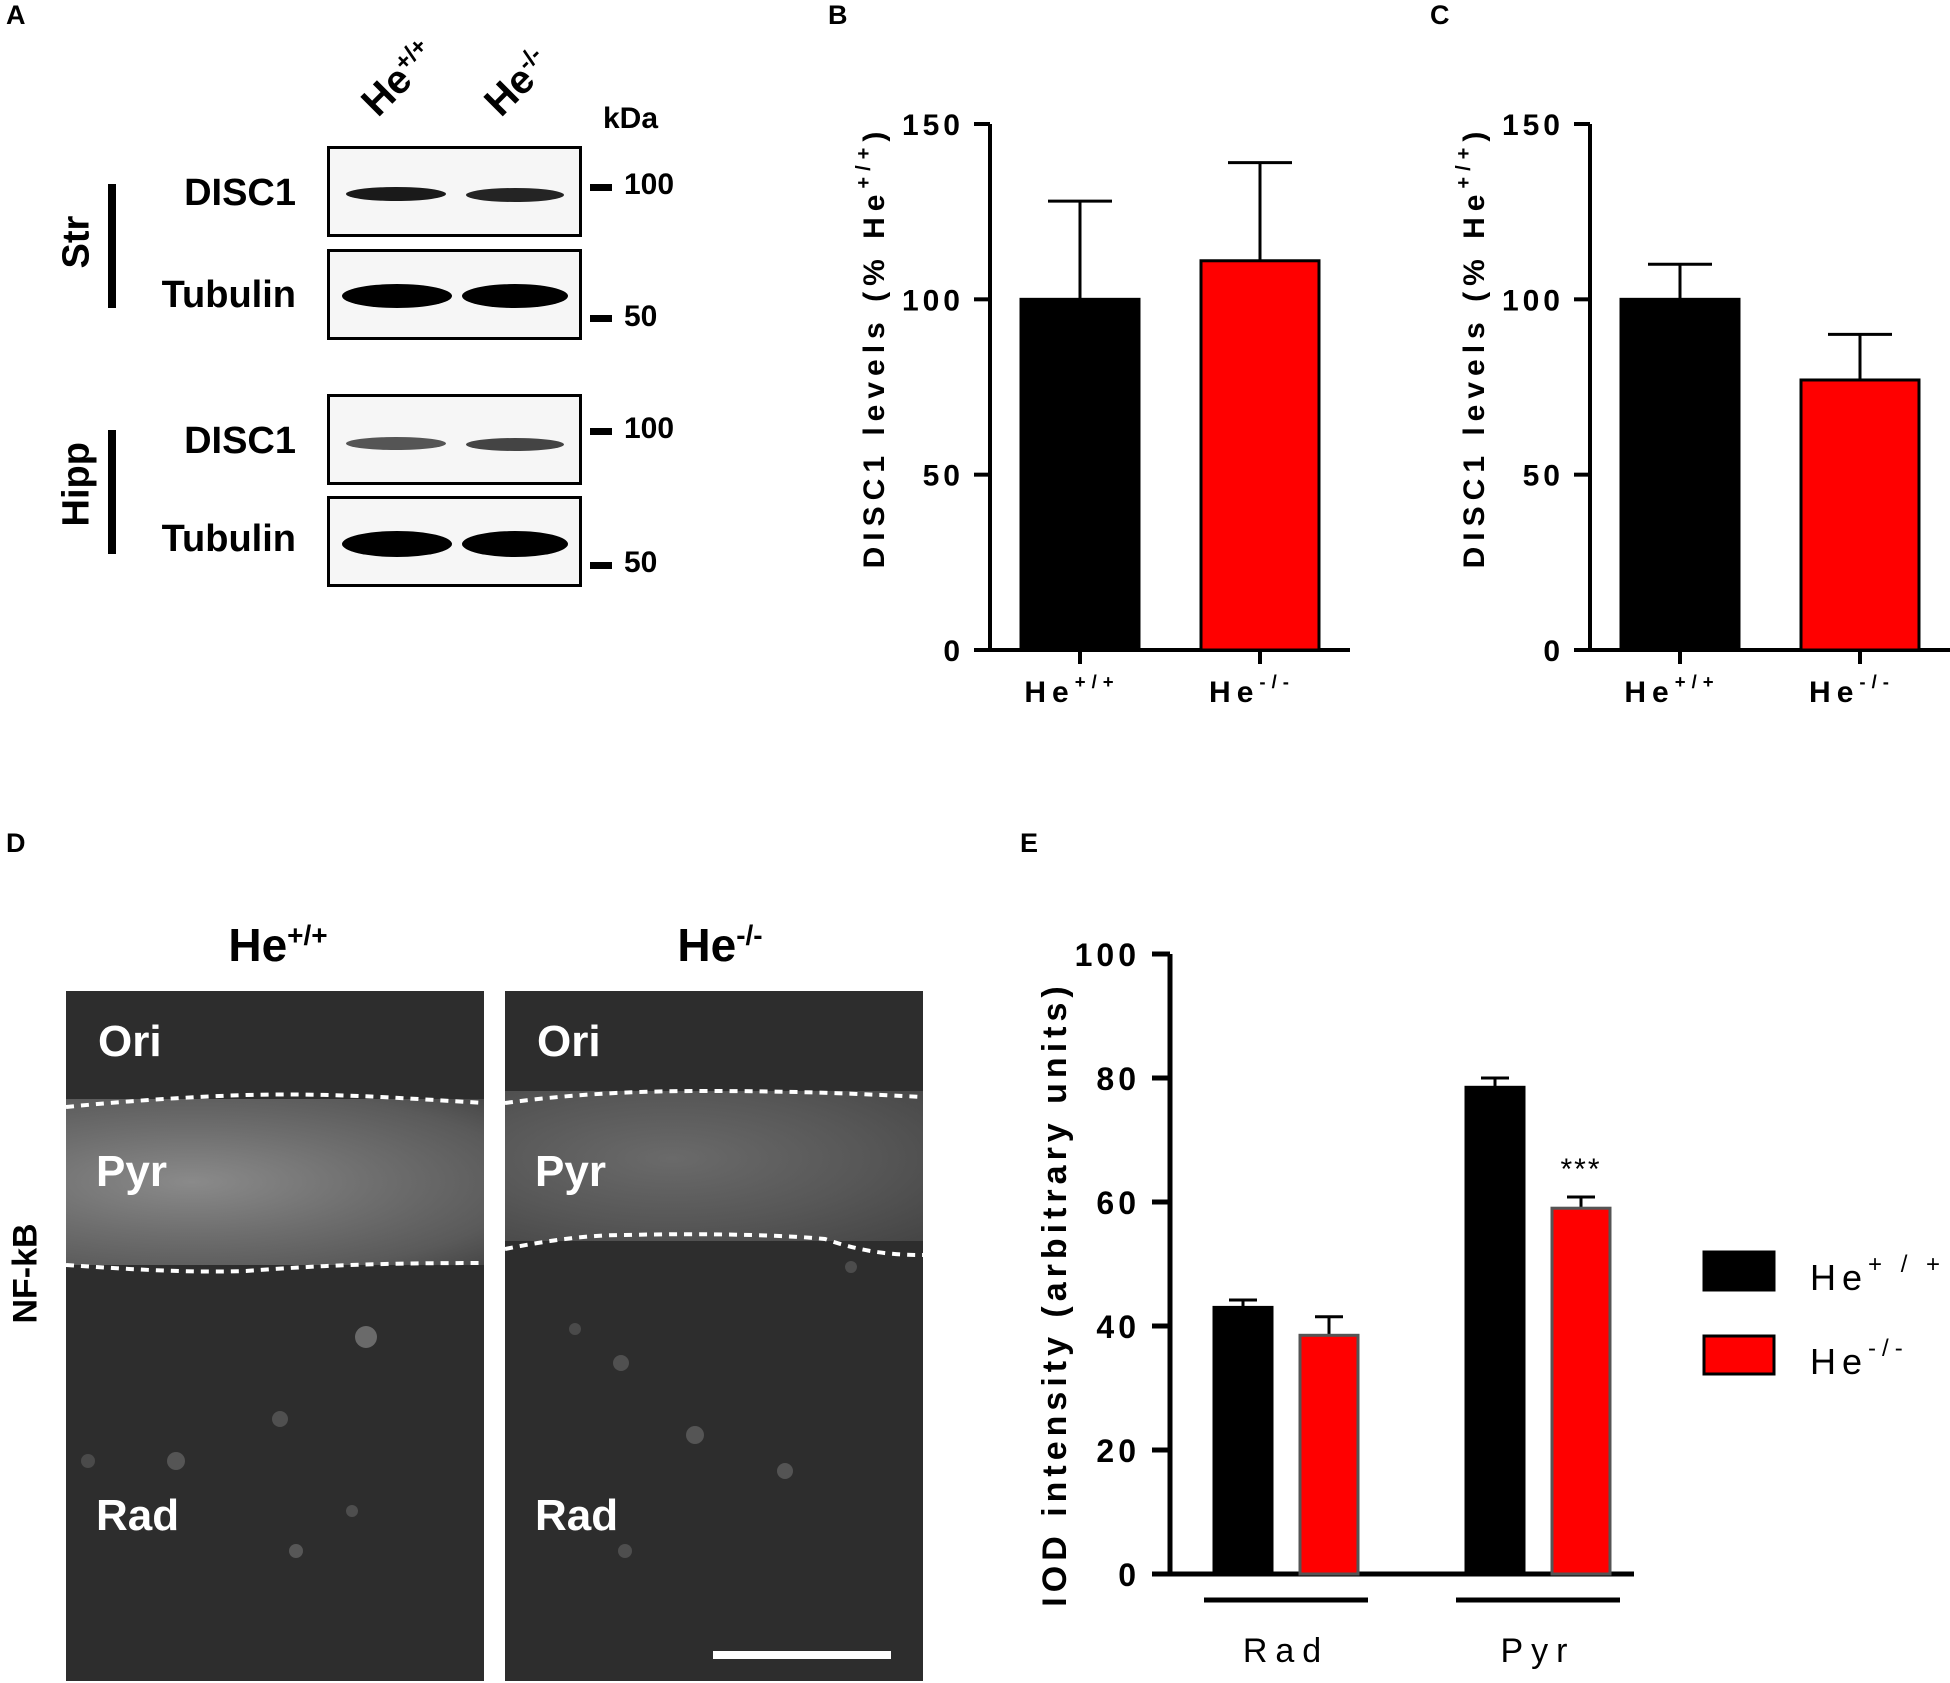 The height and width of the screenshot is (1683, 1950). What do you see at coordinates (1118, 1327) in the screenshot?
I see `y-tick-label: 40` at bounding box center [1118, 1327].